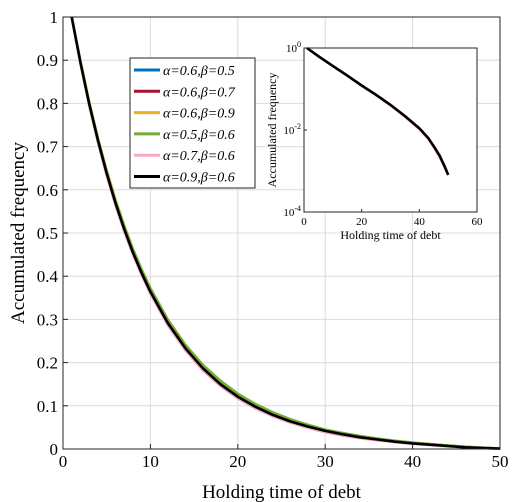 The height and width of the screenshot is (502, 512). What do you see at coordinates (199, 135) in the screenshot?
I see `legend-entry: α=0.5,β=0.6` at bounding box center [199, 135].